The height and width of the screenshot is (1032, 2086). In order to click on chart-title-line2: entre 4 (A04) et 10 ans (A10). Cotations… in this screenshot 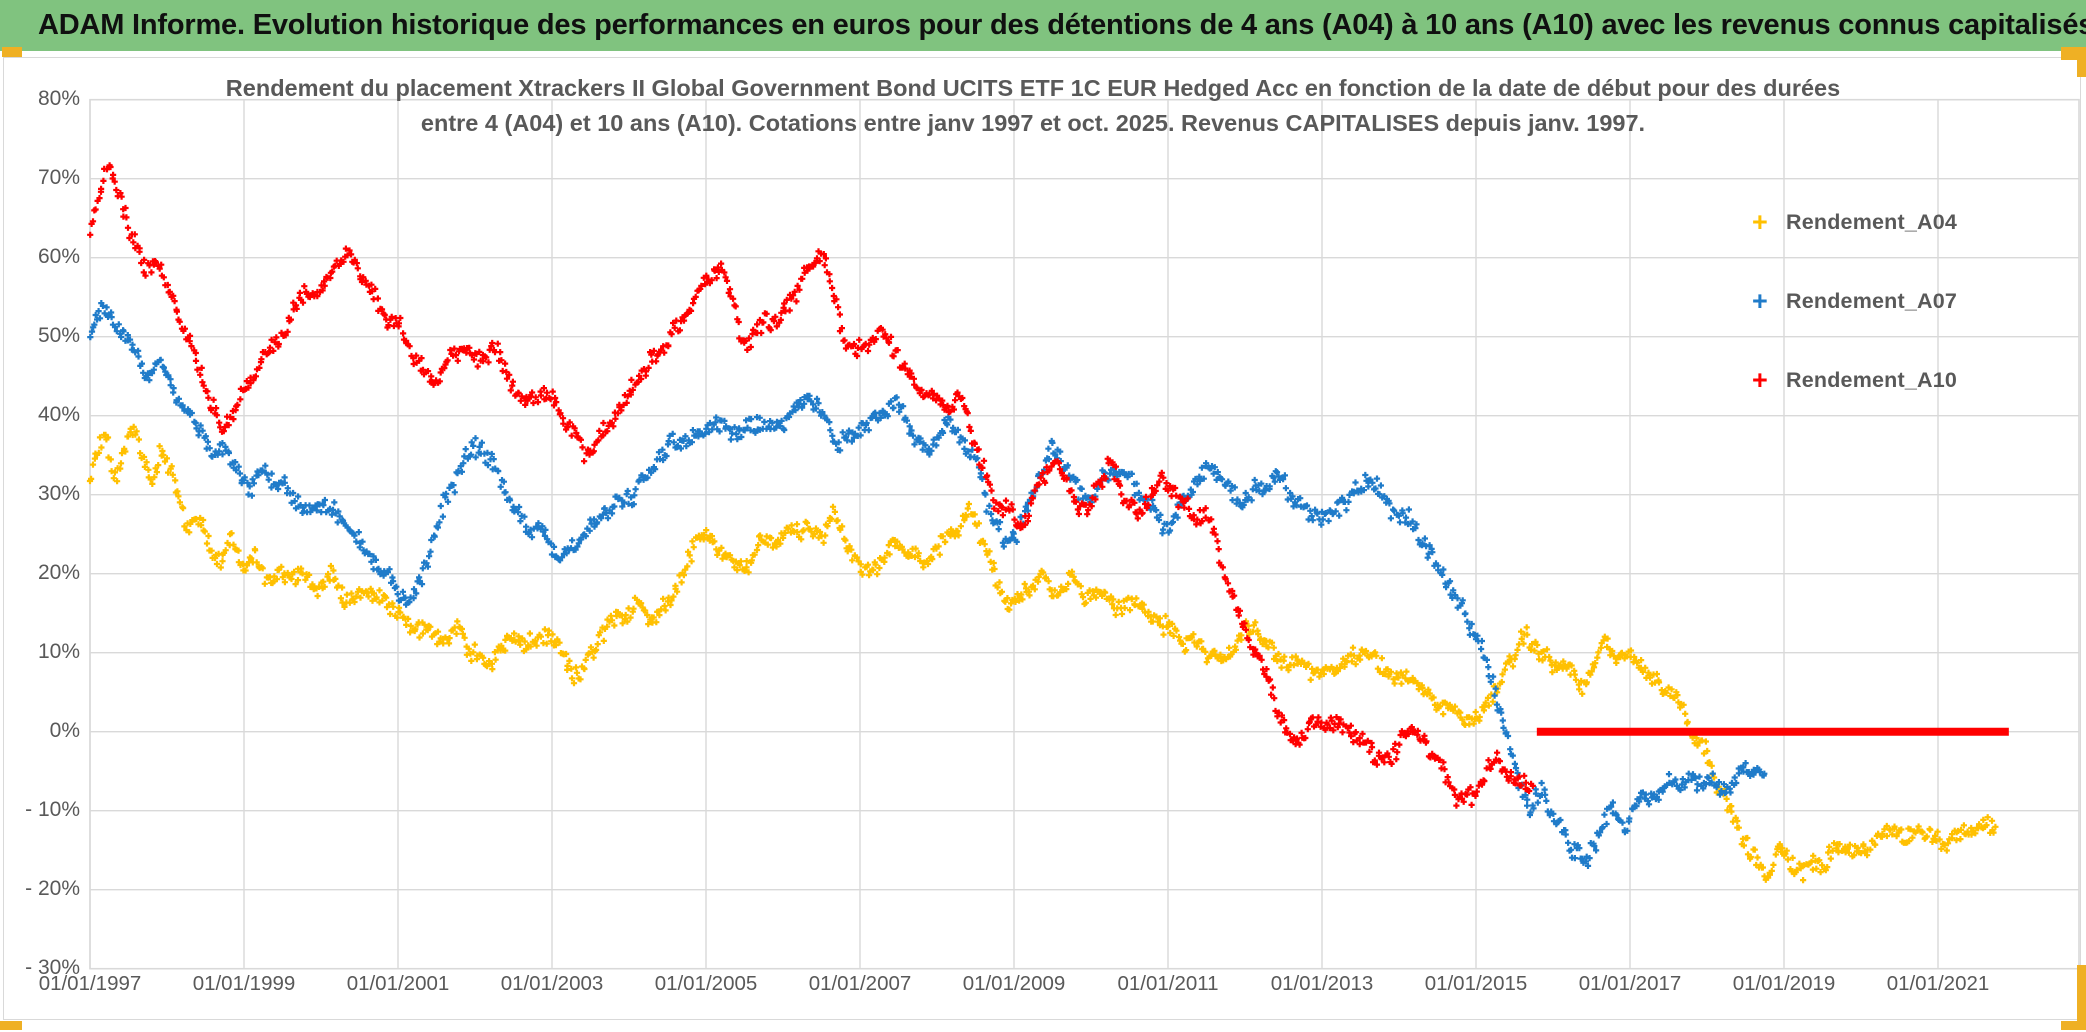, I will do `click(1033, 123)`.